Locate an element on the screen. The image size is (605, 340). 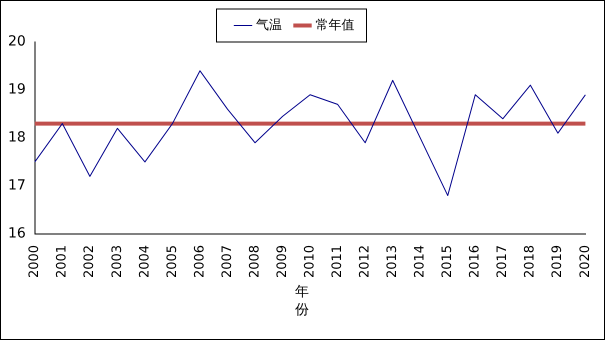
x-tick-label: 2013 is located at coordinates (392, 261).